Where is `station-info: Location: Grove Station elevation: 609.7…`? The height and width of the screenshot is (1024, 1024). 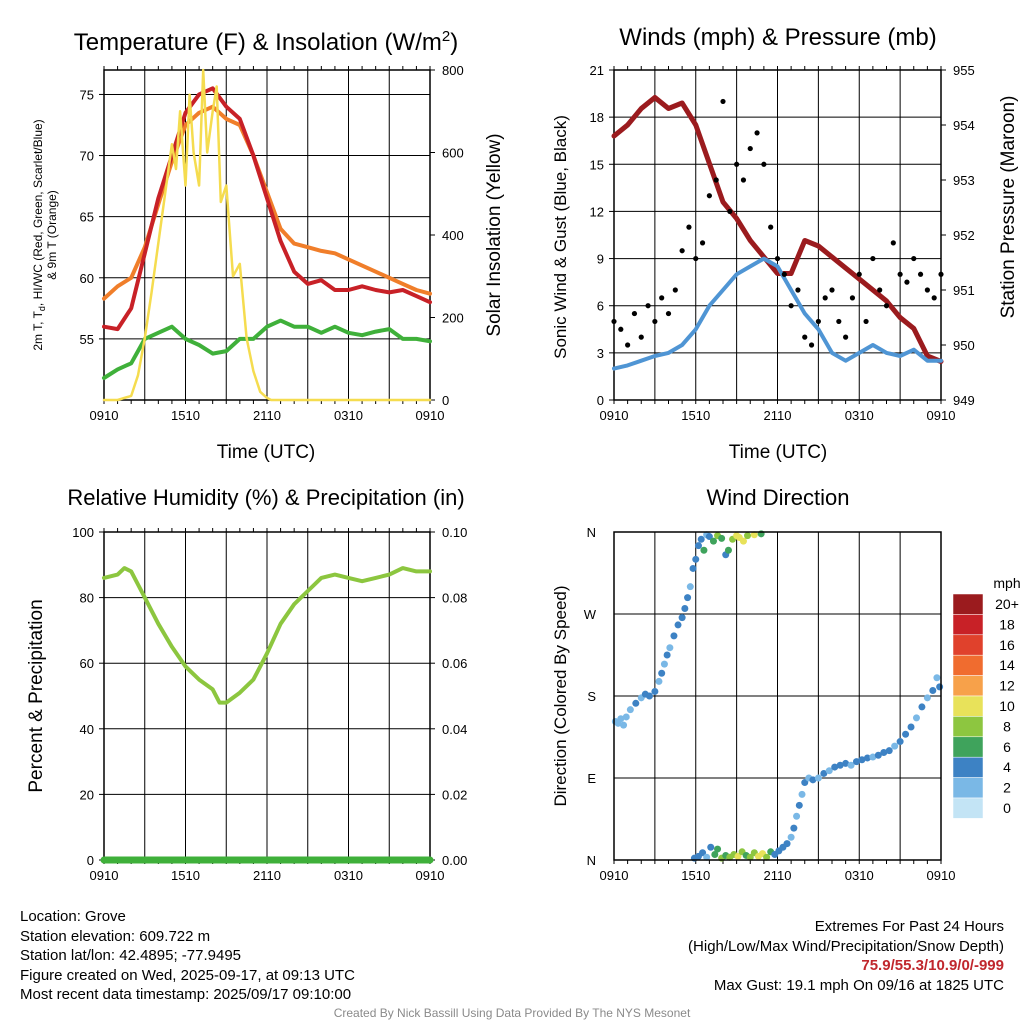
station-info: Location: Grove Station elevation: 609.7… is located at coordinates (187, 956).